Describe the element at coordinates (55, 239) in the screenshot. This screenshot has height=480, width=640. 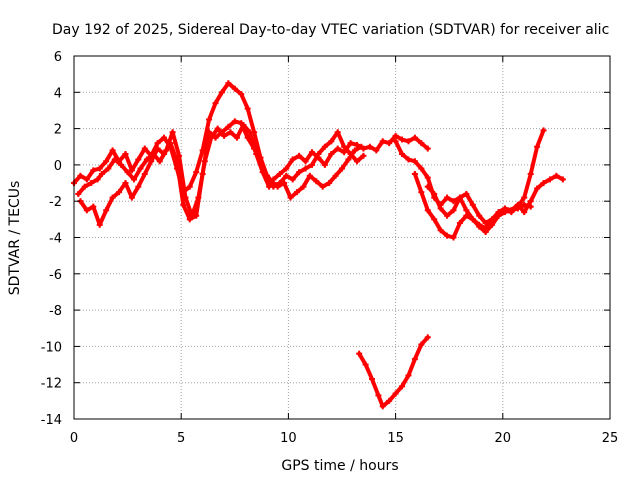
I see `y-tick-label: -4` at that location.